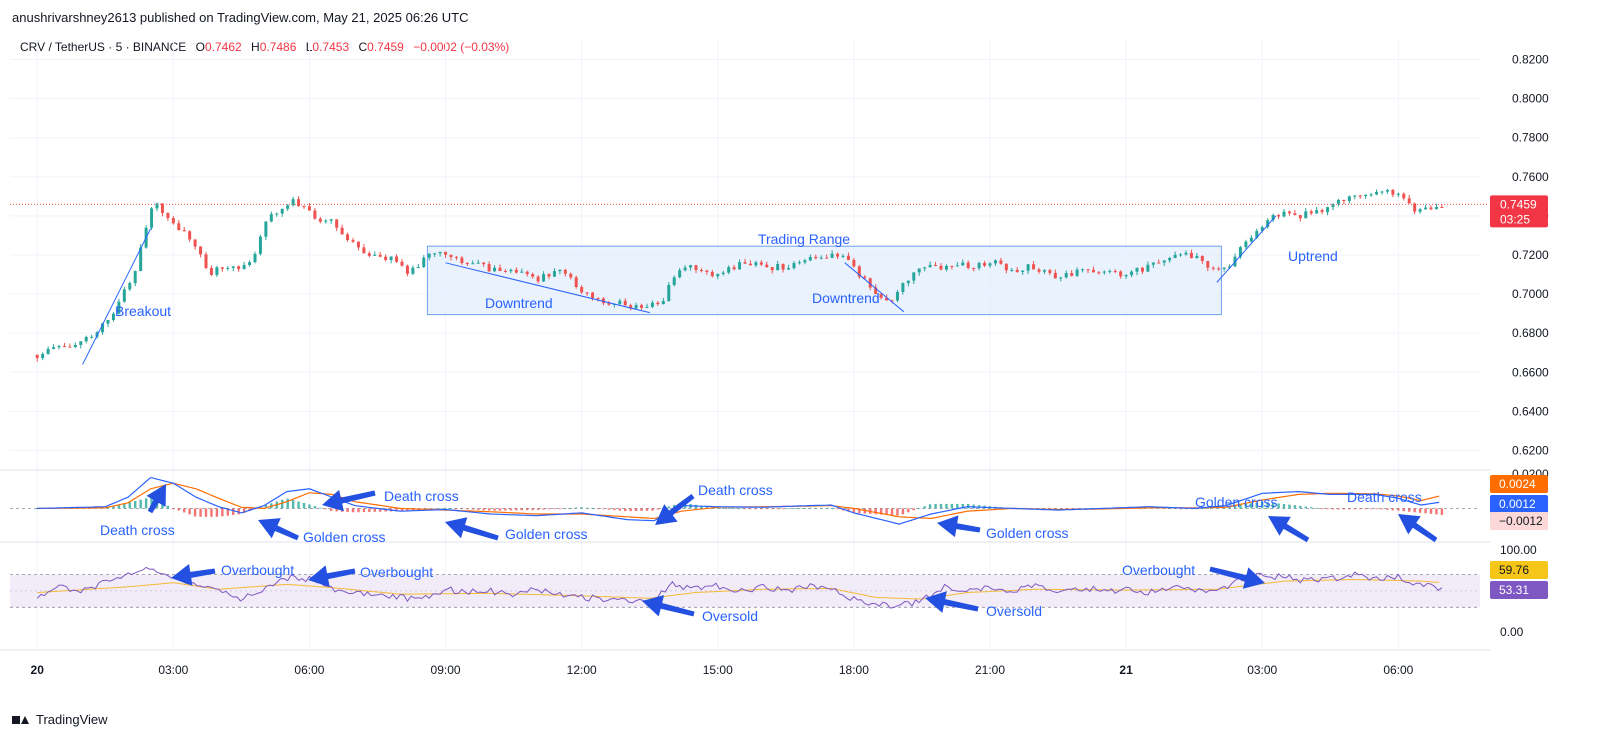 This screenshot has height=738, width=1600. I want to click on price-tick-label: 0.6600, so click(1530, 372).